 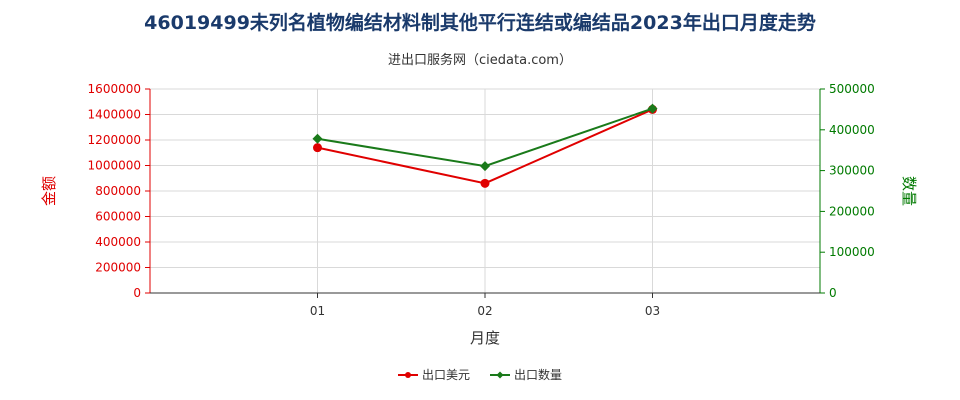 I want to click on left-tick-label: 0, so click(x=137, y=293).